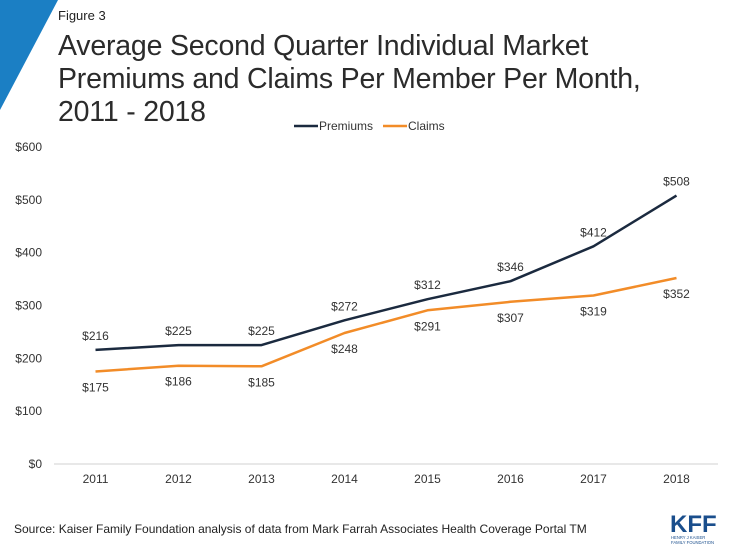 This screenshot has width=735, height=551. Describe the element at coordinates (178, 479) in the screenshot. I see `x-tick-label: 2012` at that location.